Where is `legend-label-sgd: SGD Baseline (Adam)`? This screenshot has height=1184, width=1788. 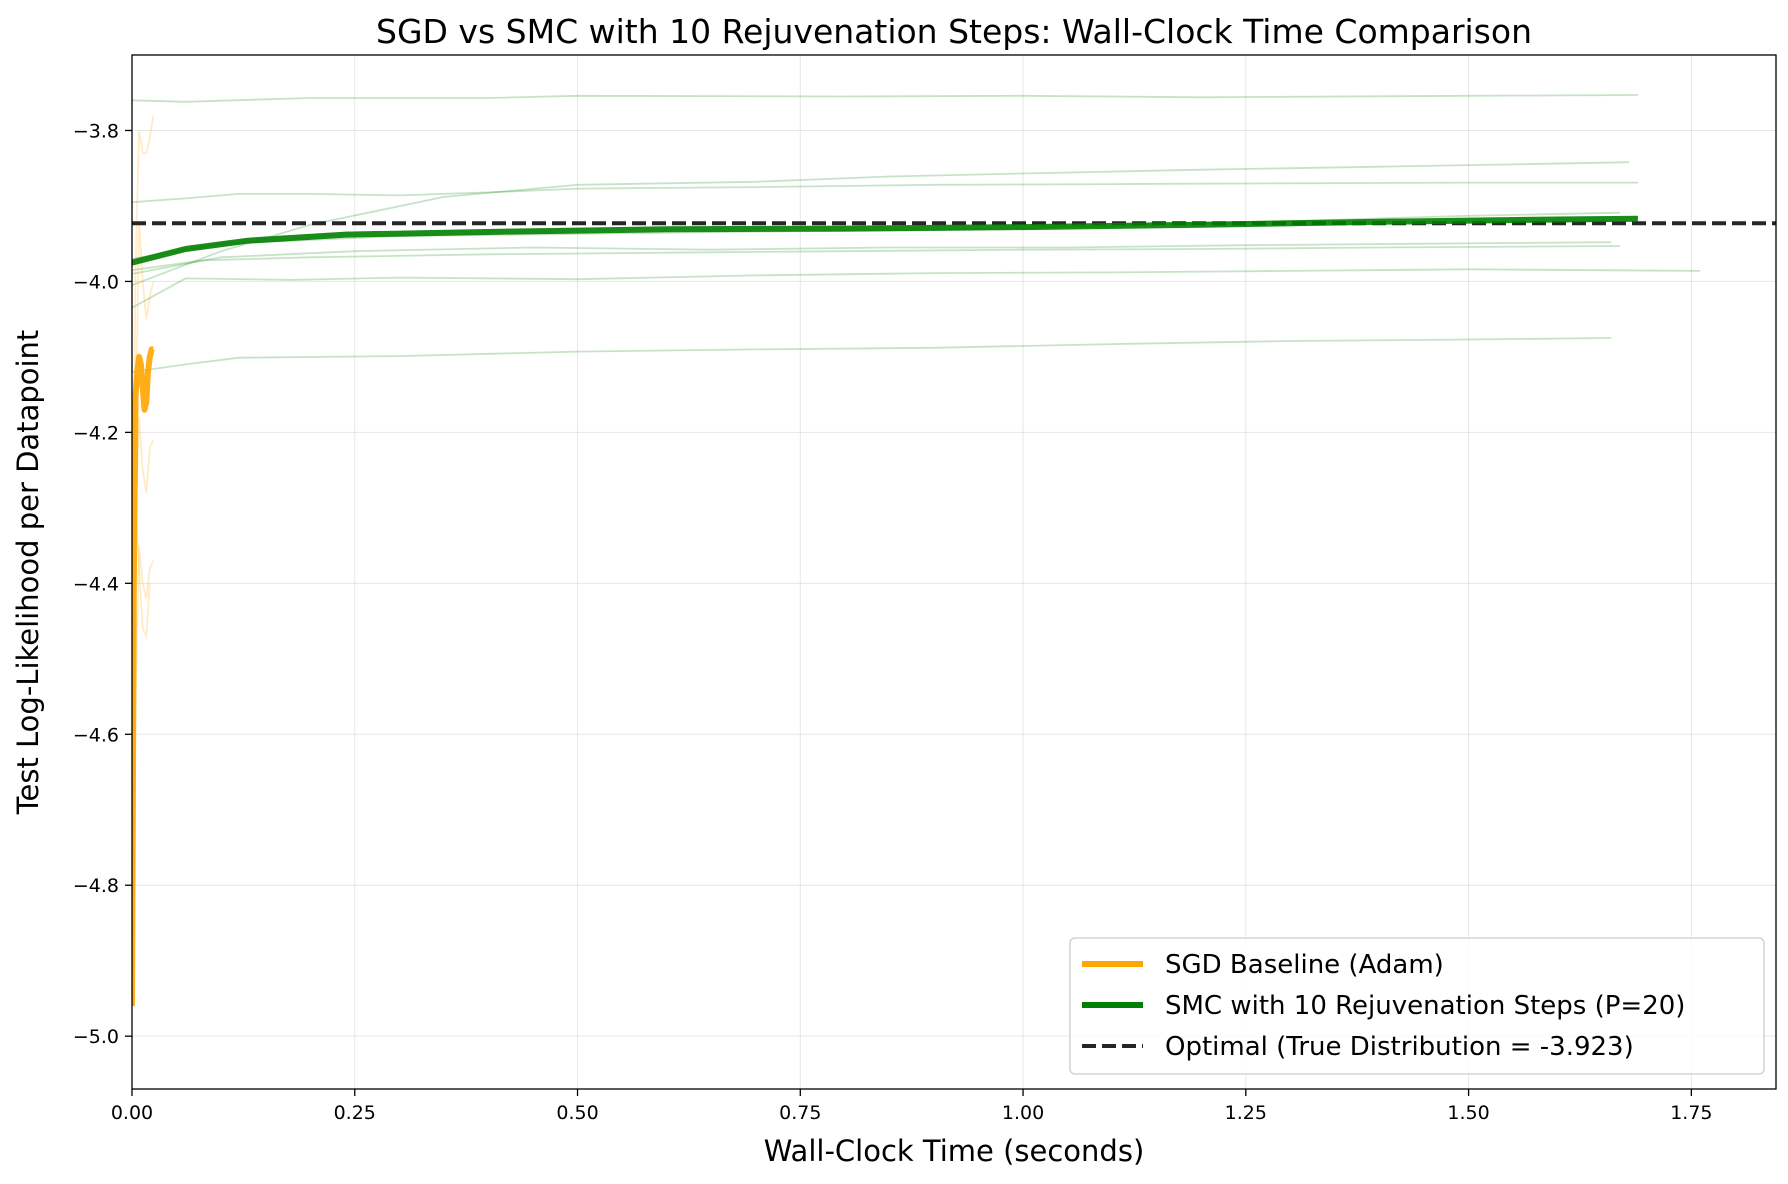
legend-label-sgd: SGD Baseline (Adam) is located at coordinates (1304, 965).